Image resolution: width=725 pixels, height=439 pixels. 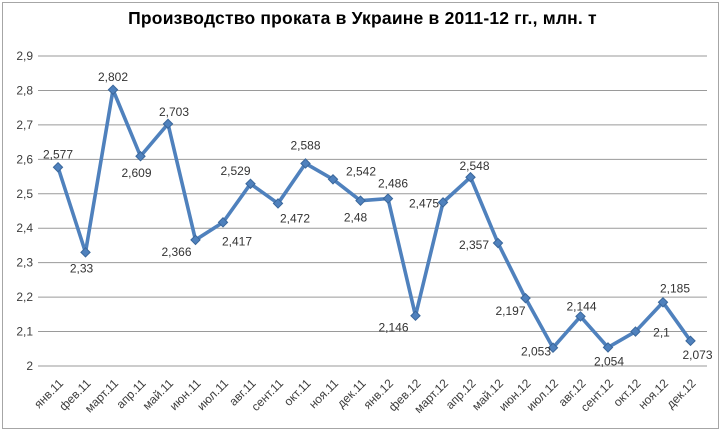 I want to click on data-point-label: 2,609, so click(x=136, y=173).